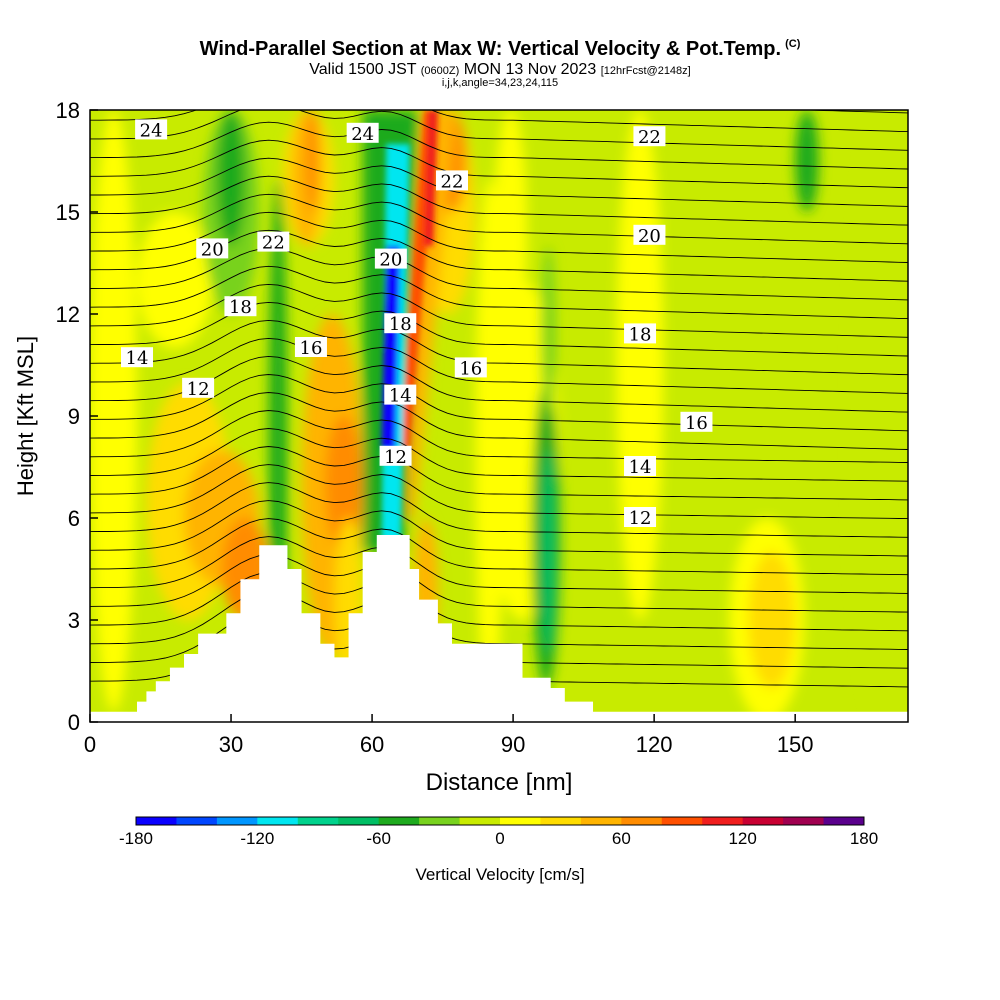  I want to click on x-axis-label: Distance [nm], so click(499, 782).